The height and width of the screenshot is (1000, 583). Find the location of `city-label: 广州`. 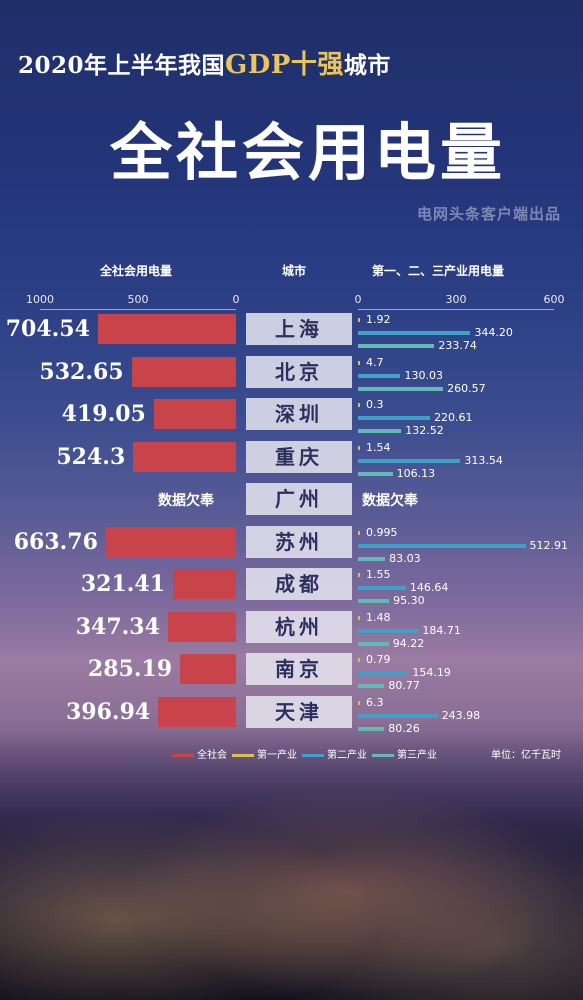

city-label: 广州 is located at coordinates (299, 499).